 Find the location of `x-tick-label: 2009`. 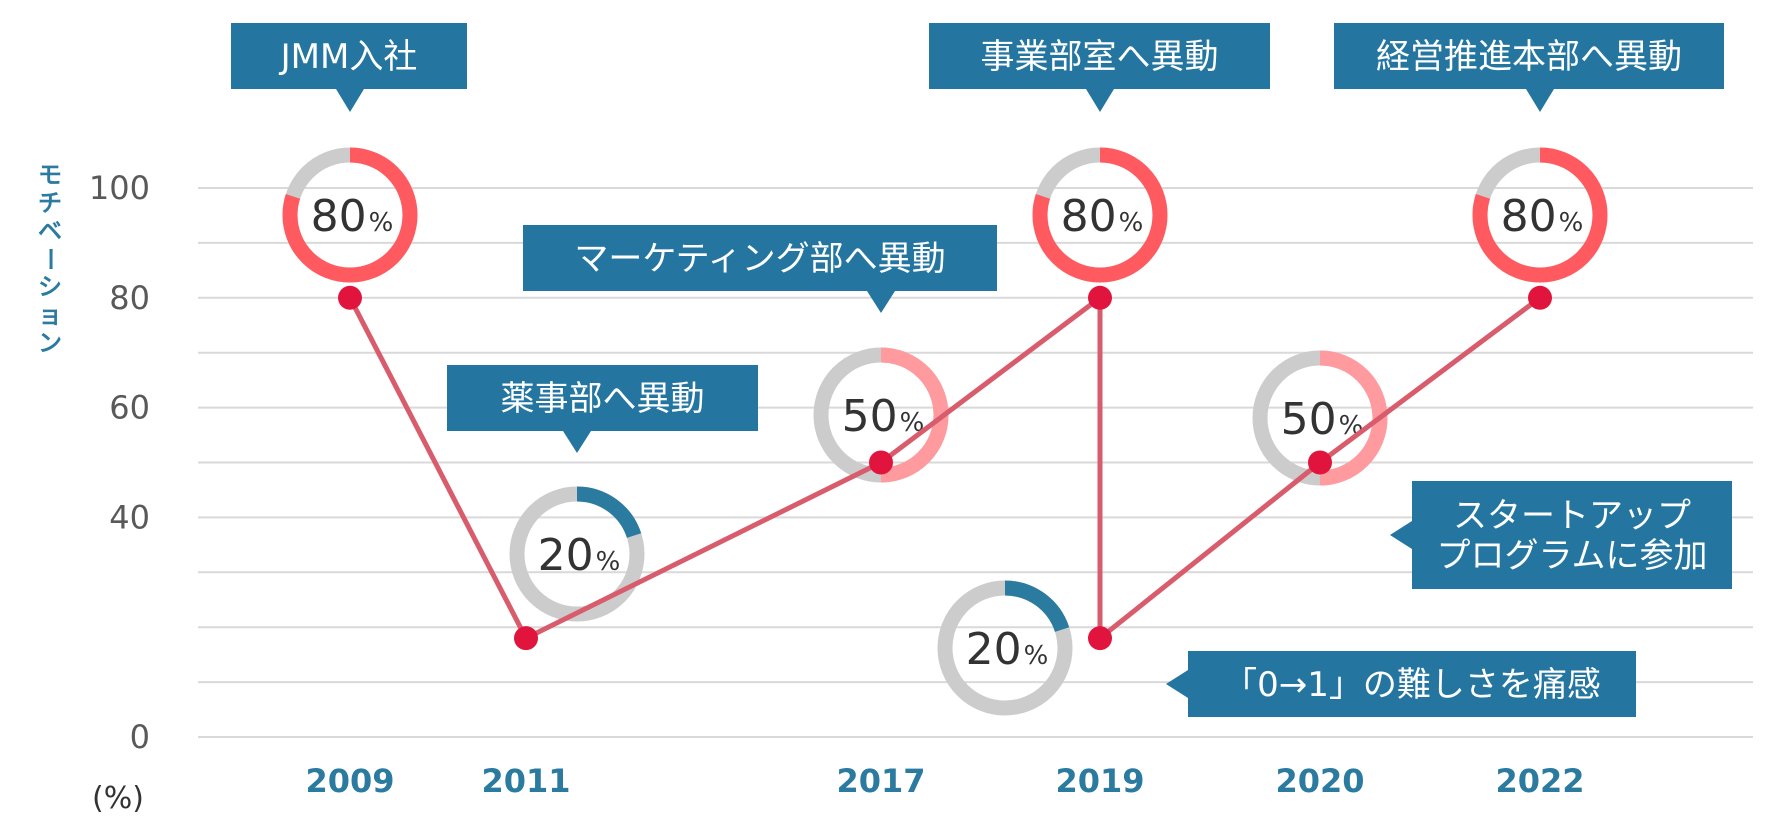

x-tick-label: 2009 is located at coordinates (349, 781).